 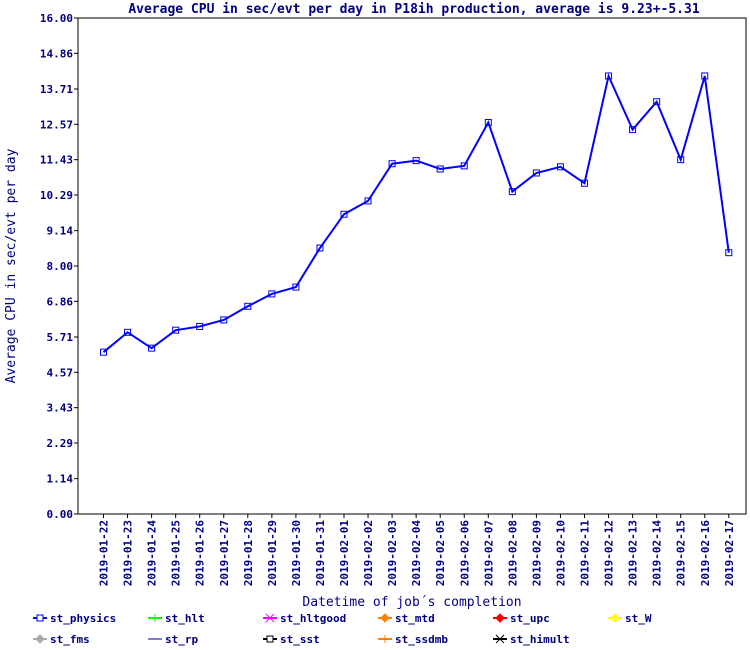 I want to click on legend-label: st_sst, so click(x=300, y=639).